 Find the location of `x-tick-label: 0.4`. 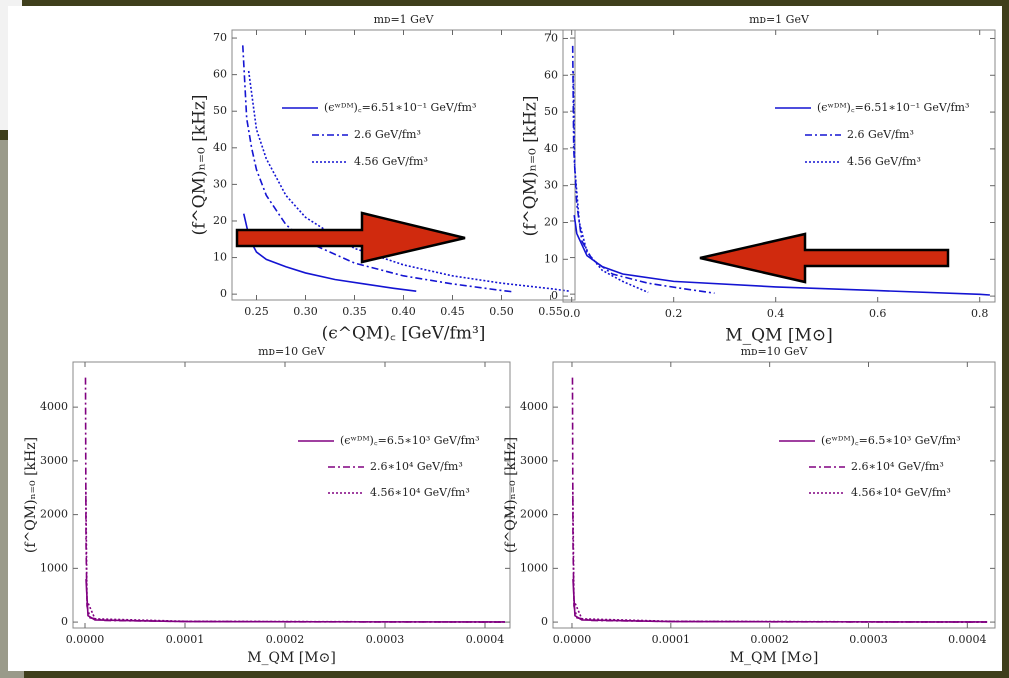

x-tick-label: 0.4 is located at coordinates (776, 313).